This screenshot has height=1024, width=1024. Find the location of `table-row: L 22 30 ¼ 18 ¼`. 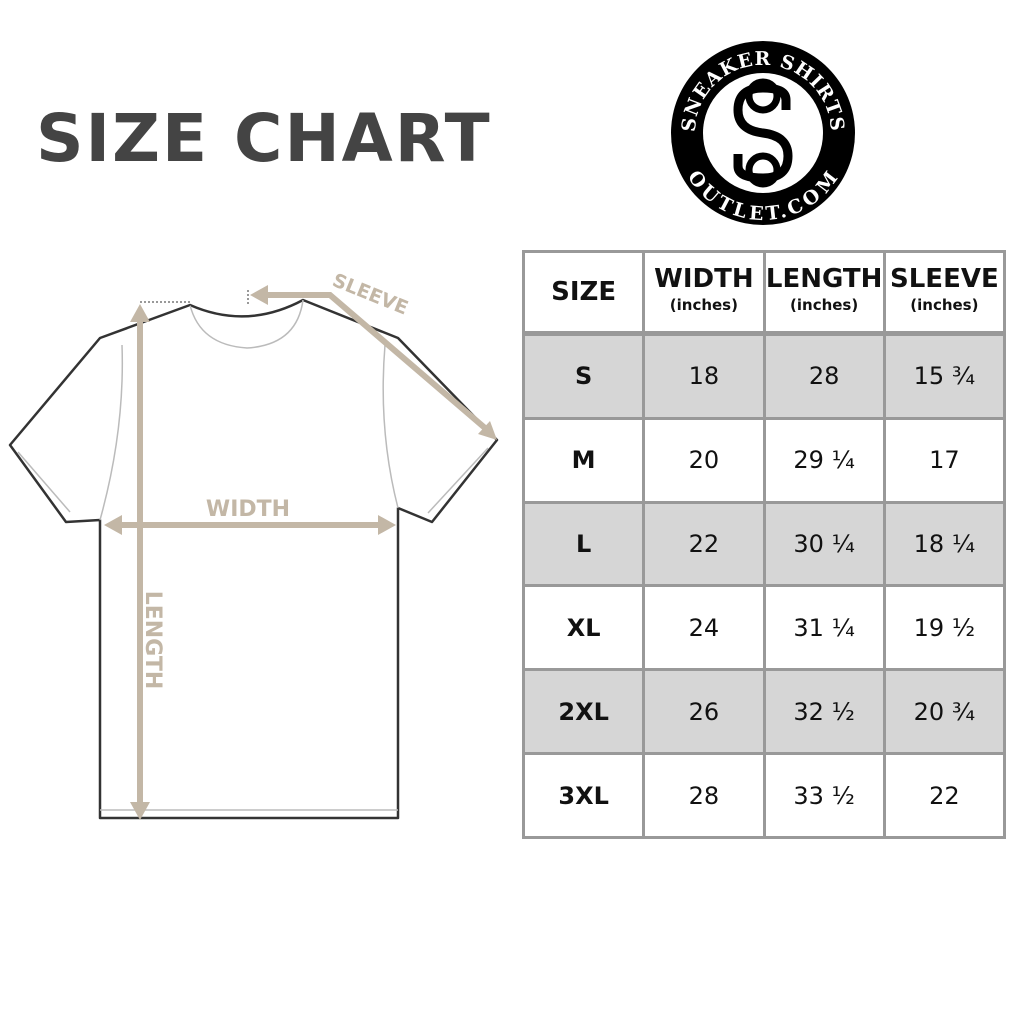

table-row: L 22 30 ¼ 18 ¼ is located at coordinates (764, 544).